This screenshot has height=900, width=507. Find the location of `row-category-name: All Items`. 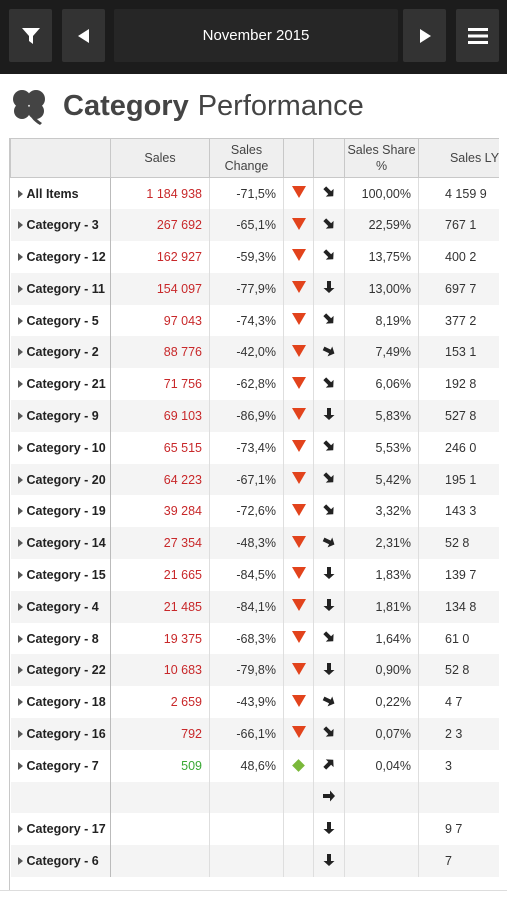

row-category-name: All Items is located at coordinates (60, 193).